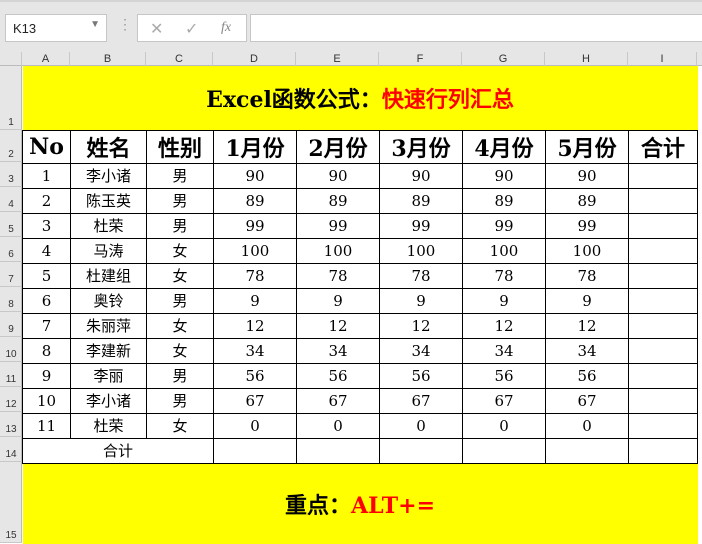 Image resolution: width=702 pixels, height=544 pixels. I want to click on column-title: 合计, so click(663, 146).